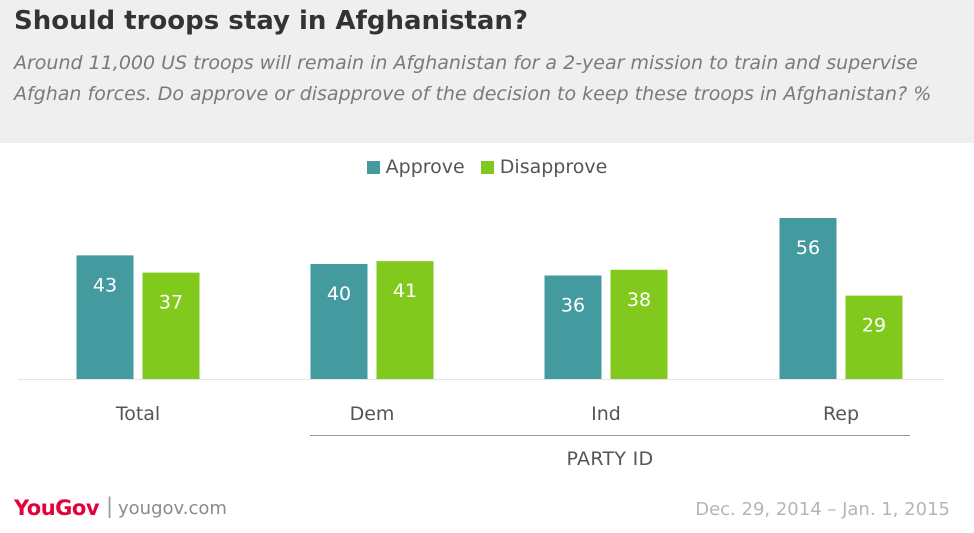 The width and height of the screenshot is (974, 533). I want to click on legend-item-approve: Approve, so click(415, 167).